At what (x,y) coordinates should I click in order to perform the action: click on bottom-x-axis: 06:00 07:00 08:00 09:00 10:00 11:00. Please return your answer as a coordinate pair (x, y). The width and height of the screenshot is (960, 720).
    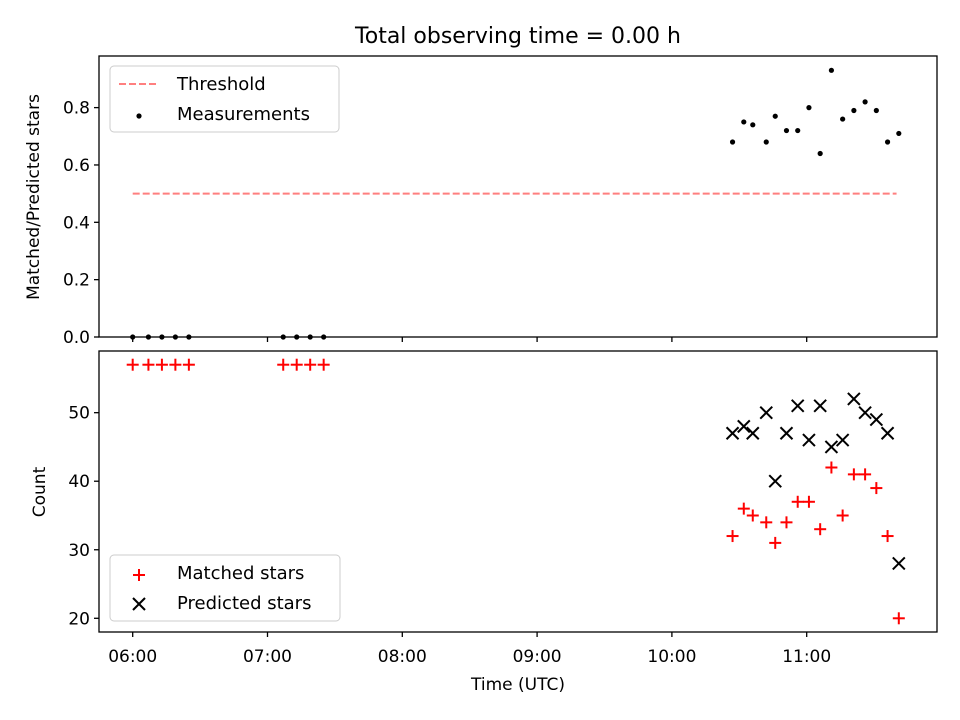
    Looking at the image, I should click on (469, 649).